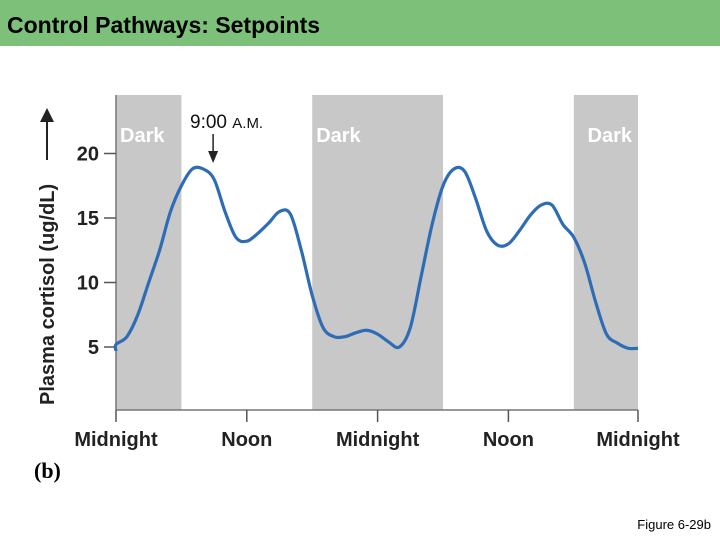  Describe the element at coordinates (88, 284) in the screenshot. I see `y-tick-label: 10` at that location.